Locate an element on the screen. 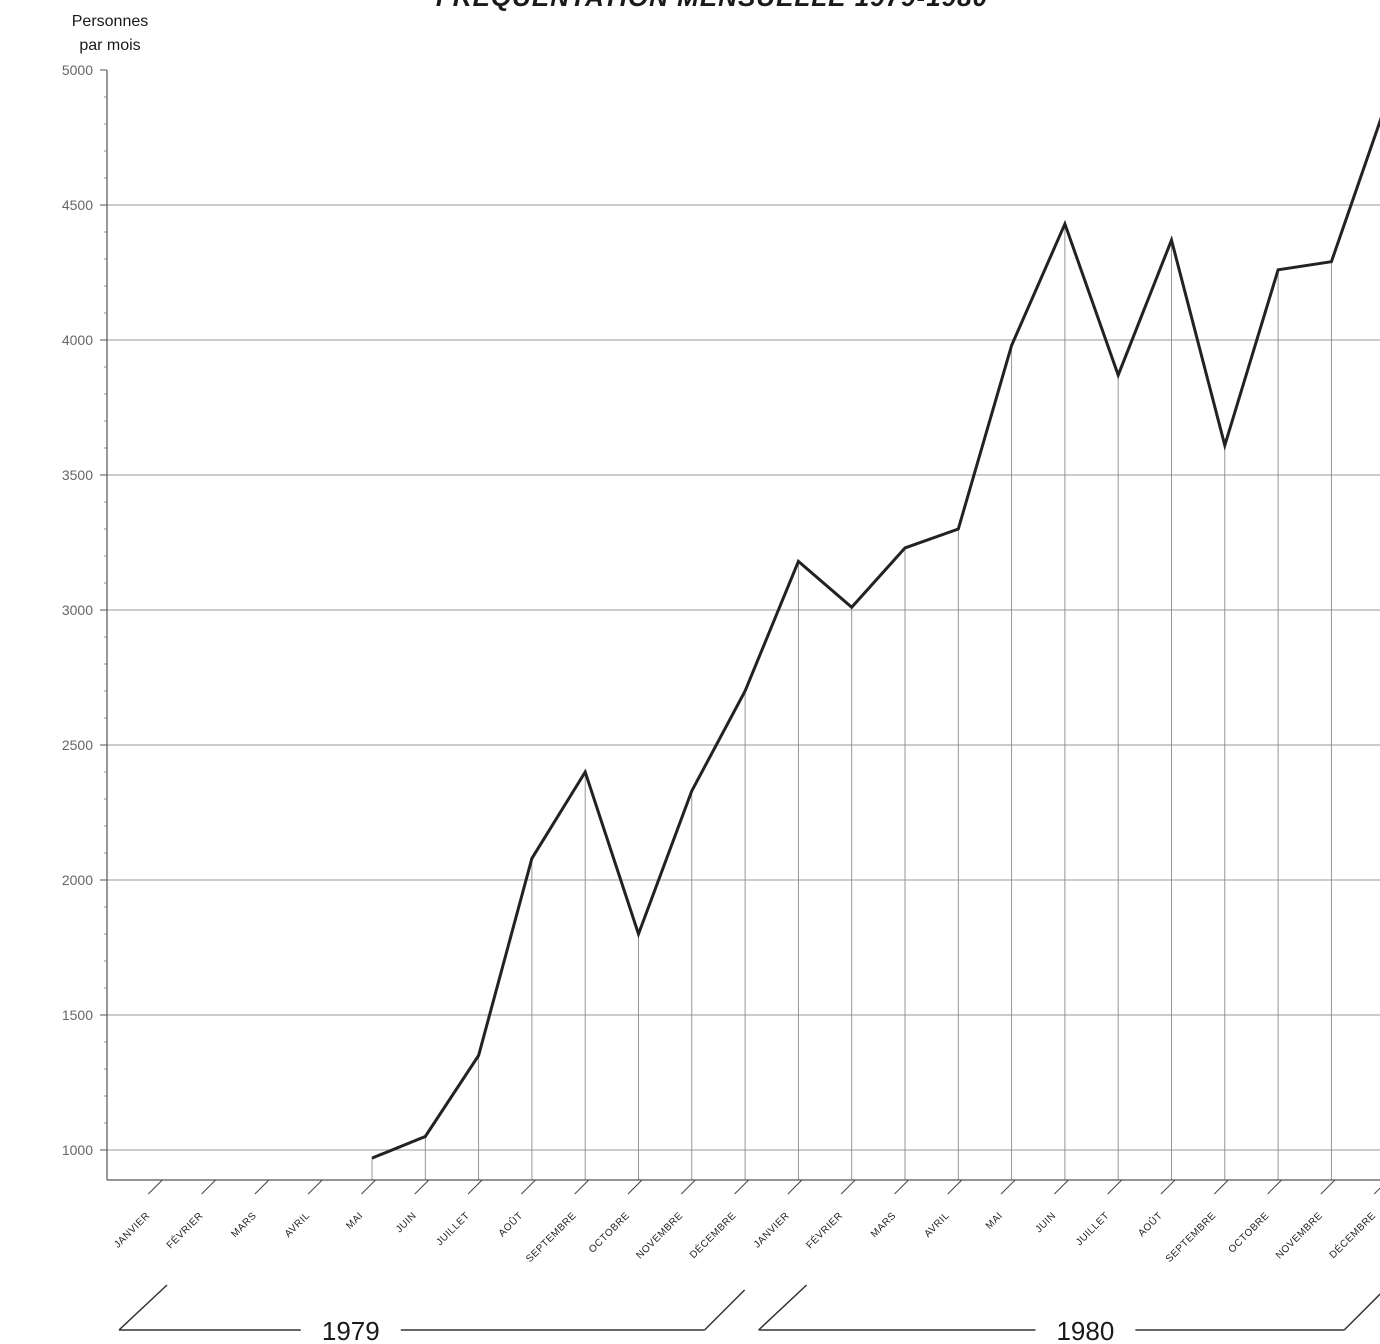  y-tick-label: 4000 is located at coordinates (77, 340).